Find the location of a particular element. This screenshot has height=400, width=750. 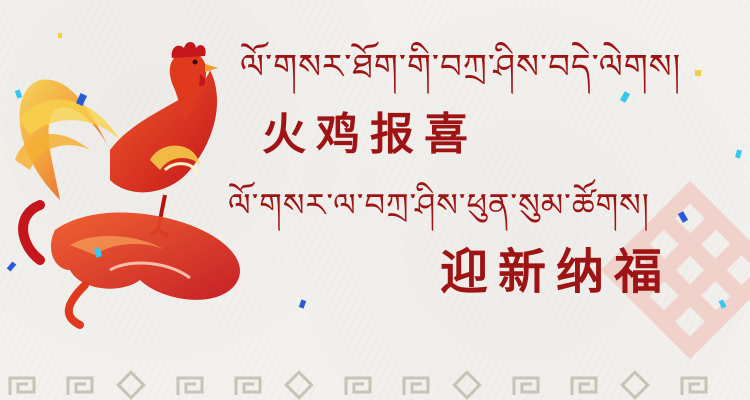

chinese-greeting-line-1: 火鸡报喜 is located at coordinates (370, 134).